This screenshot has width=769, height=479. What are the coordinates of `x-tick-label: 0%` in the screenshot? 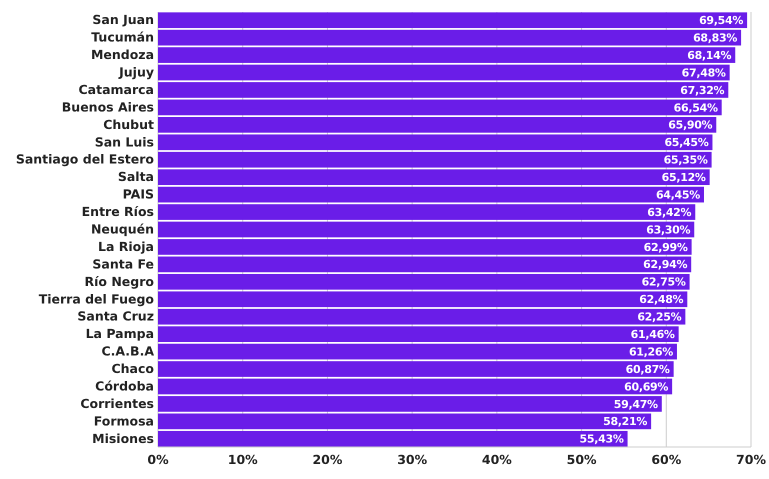 It's located at (158, 459).